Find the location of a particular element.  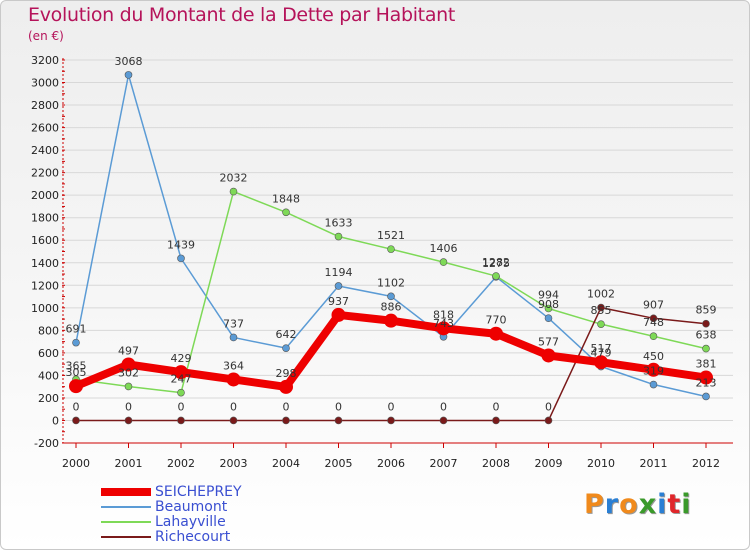

data-label-seicheprey: 577 is located at coordinates (548, 341).